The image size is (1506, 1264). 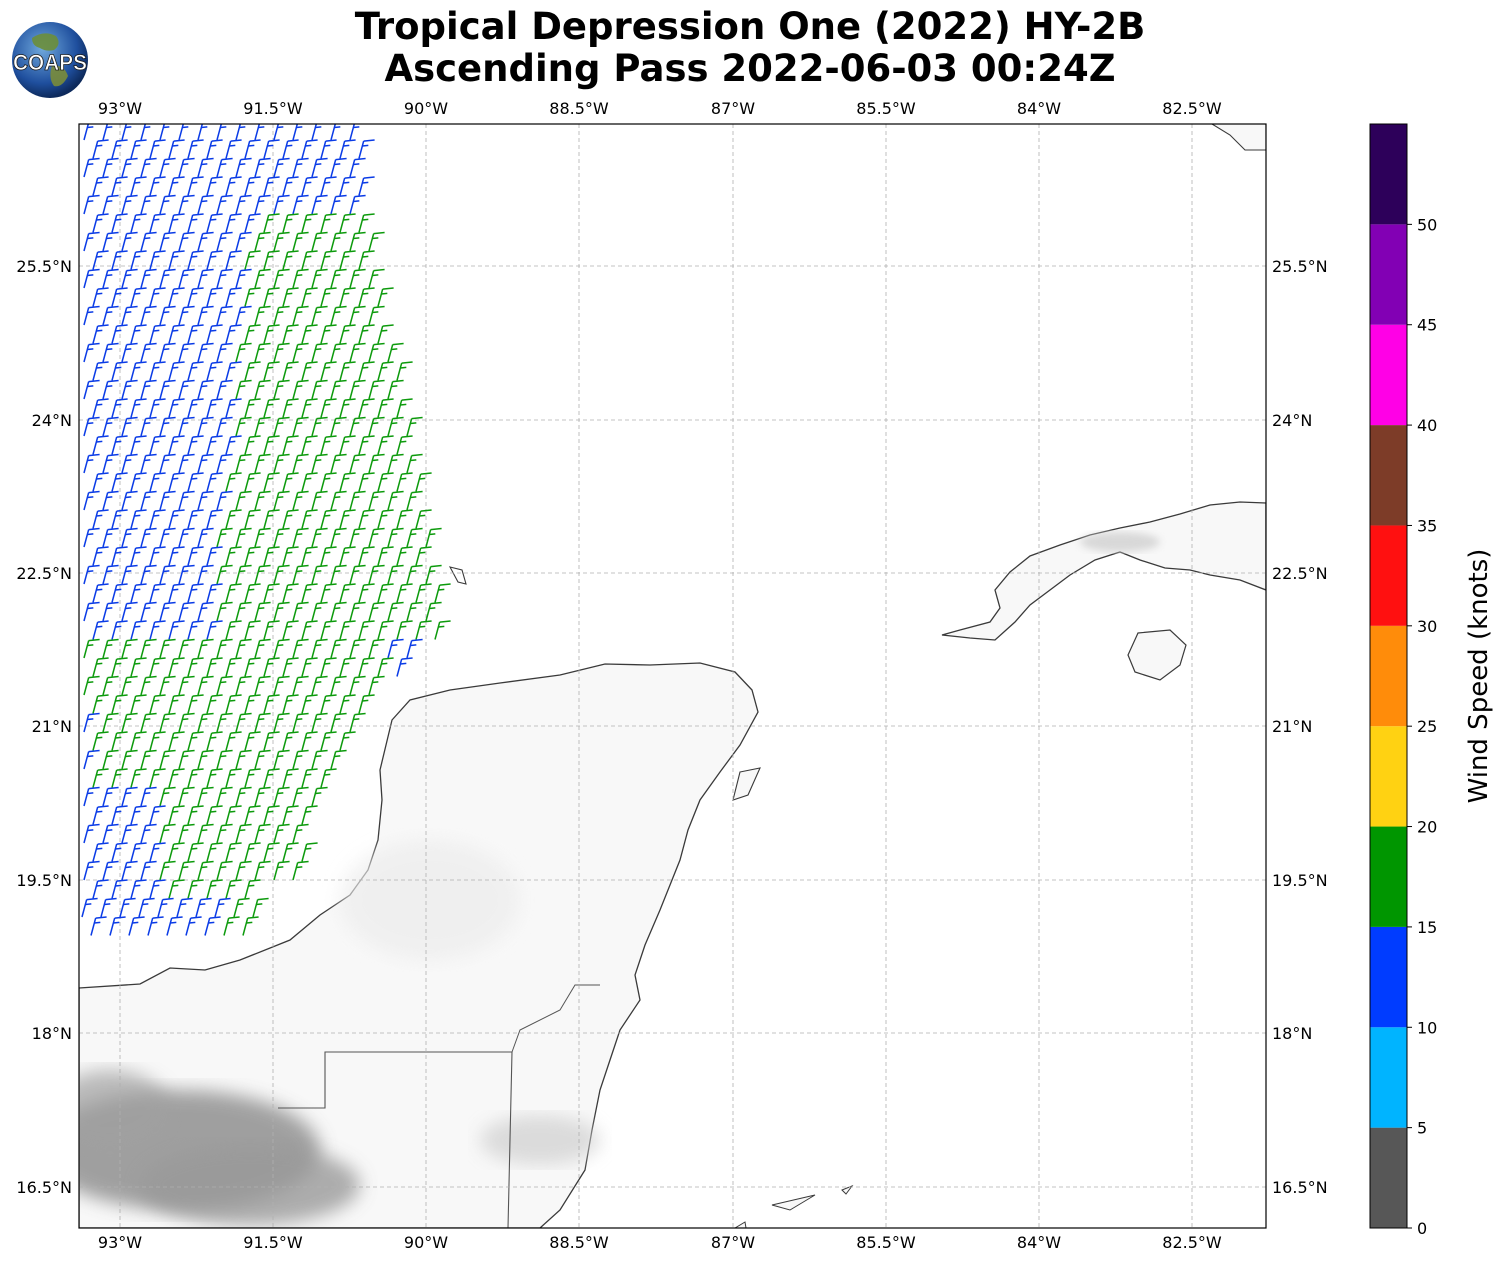 What do you see at coordinates (44, 266) in the screenshot?
I see `lat-label-left: 25.5°N` at bounding box center [44, 266].